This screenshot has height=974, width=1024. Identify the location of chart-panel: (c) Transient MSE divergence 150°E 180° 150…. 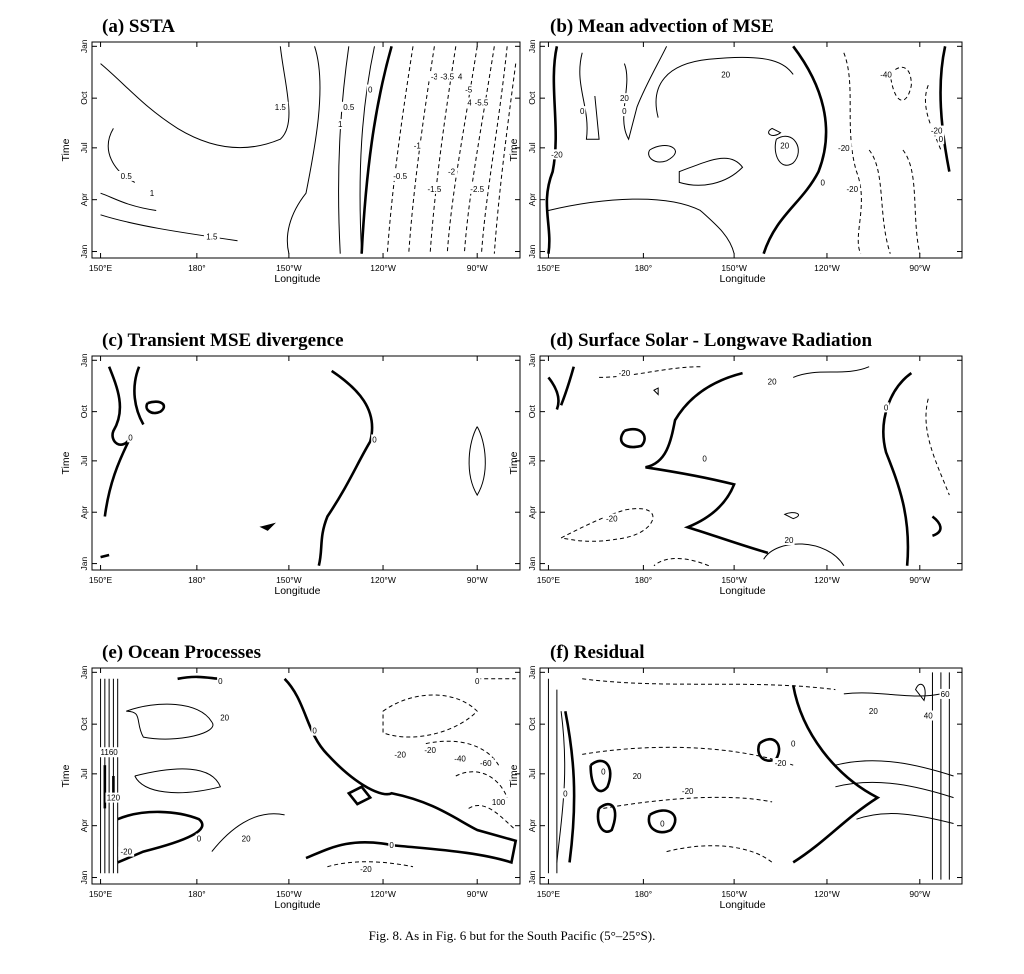
(290, 463).